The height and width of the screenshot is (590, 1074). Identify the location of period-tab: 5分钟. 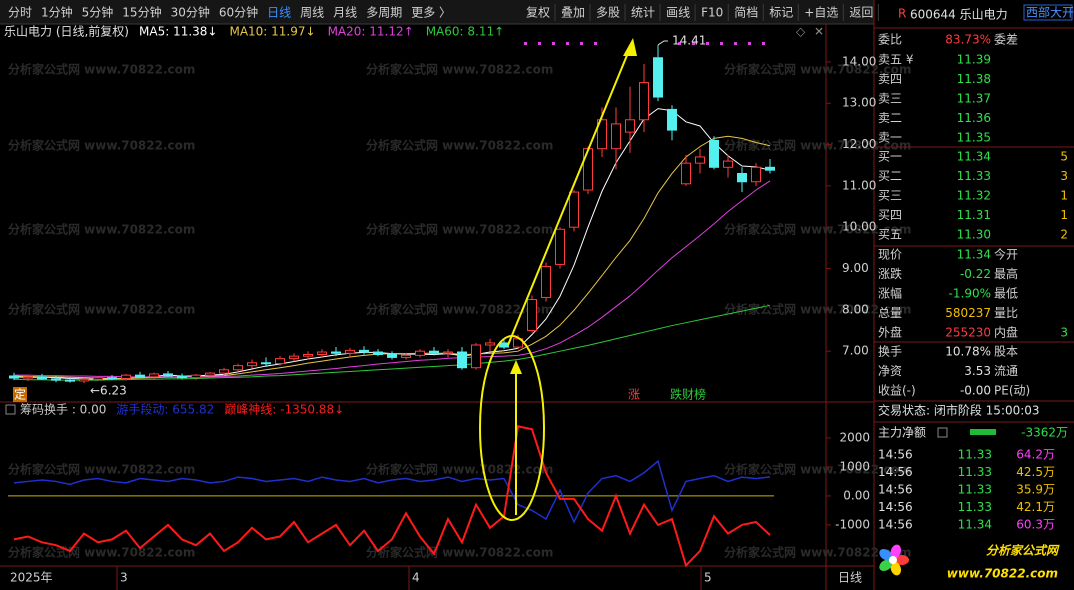
(98, 12).